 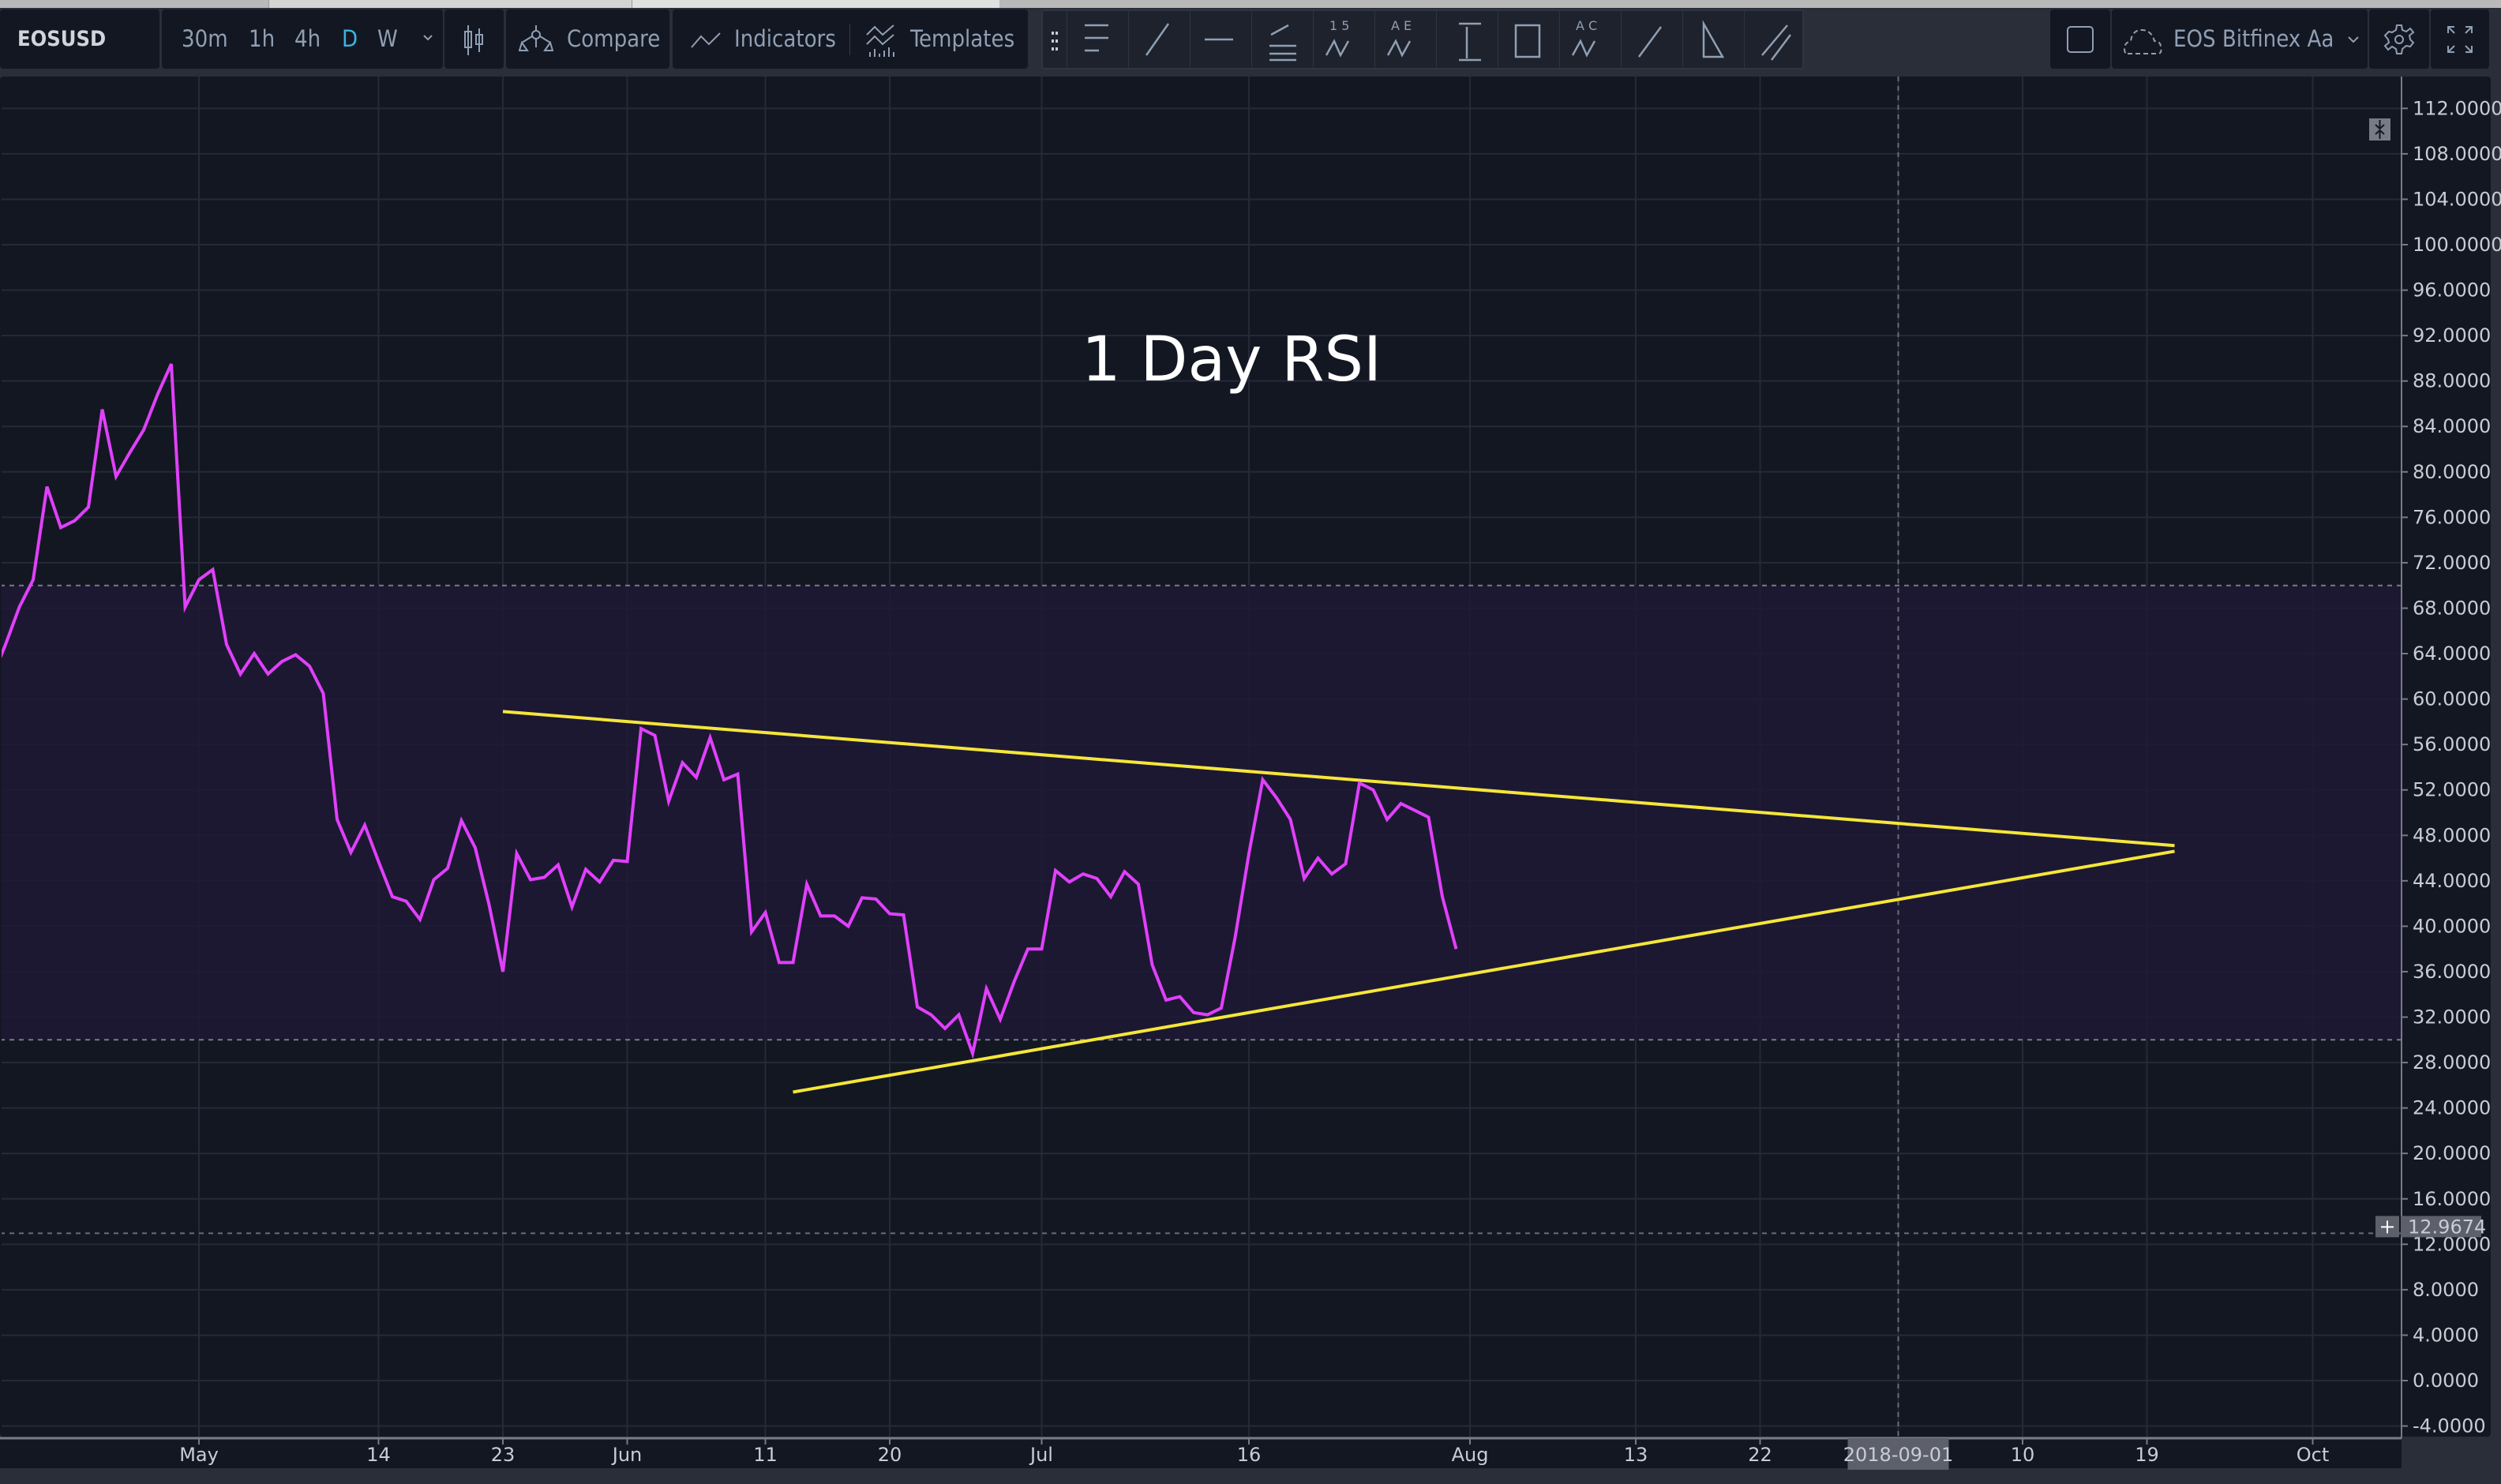 What do you see at coordinates (2452, 790) in the screenshot?
I see `y-tick-label: 52.0000` at bounding box center [2452, 790].